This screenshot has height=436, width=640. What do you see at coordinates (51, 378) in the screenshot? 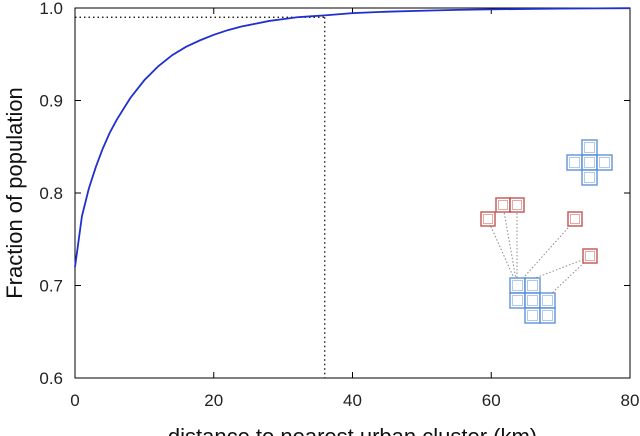
I see `y-tick-label: 0.6` at bounding box center [51, 378].